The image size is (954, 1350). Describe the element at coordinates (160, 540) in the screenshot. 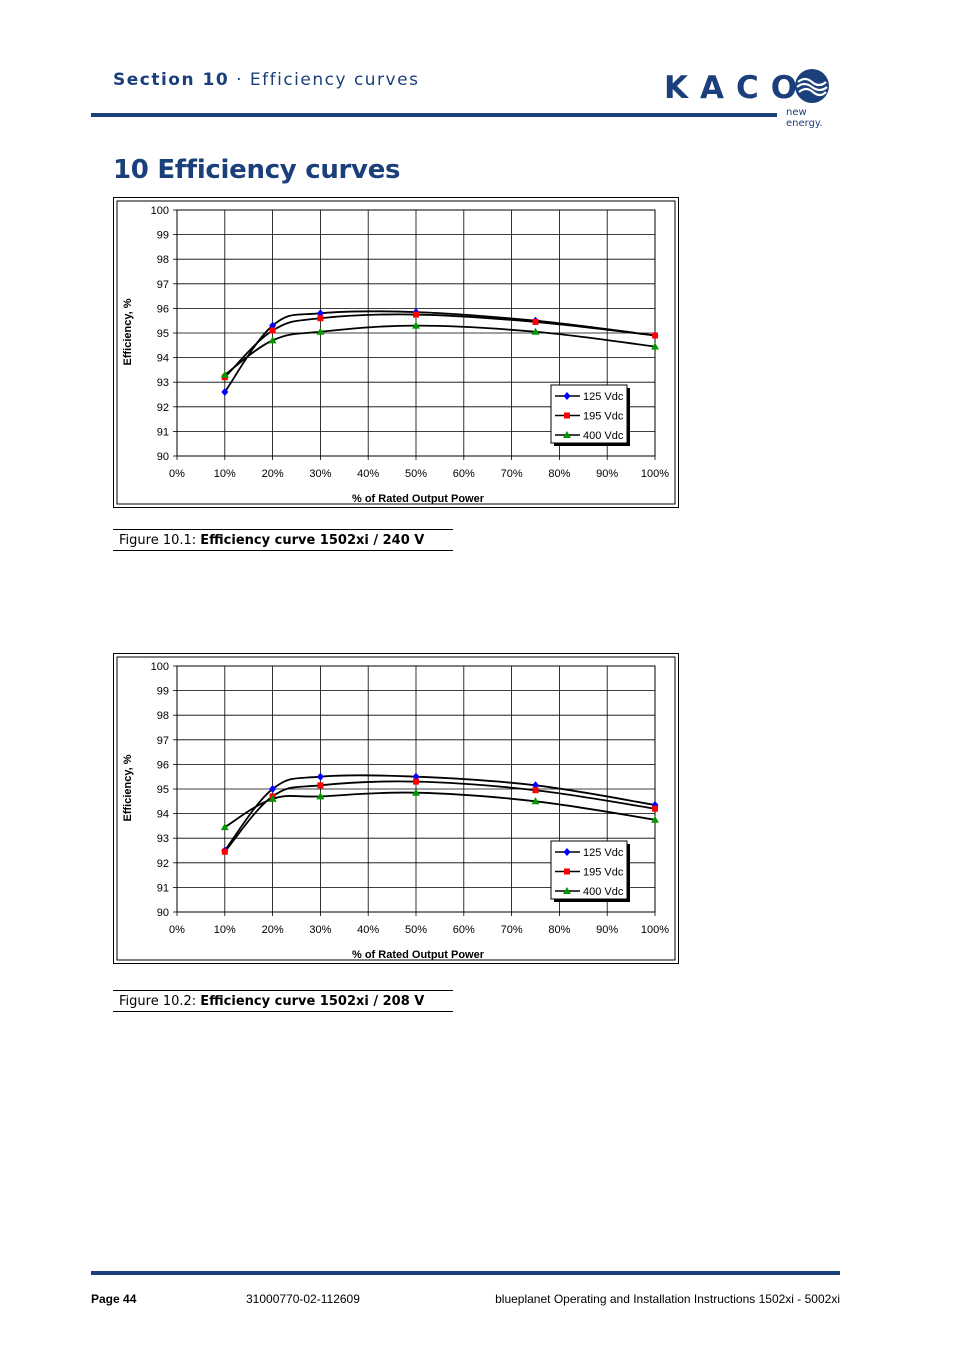

I see `caption-prefix: Figure 10.1:` at that location.